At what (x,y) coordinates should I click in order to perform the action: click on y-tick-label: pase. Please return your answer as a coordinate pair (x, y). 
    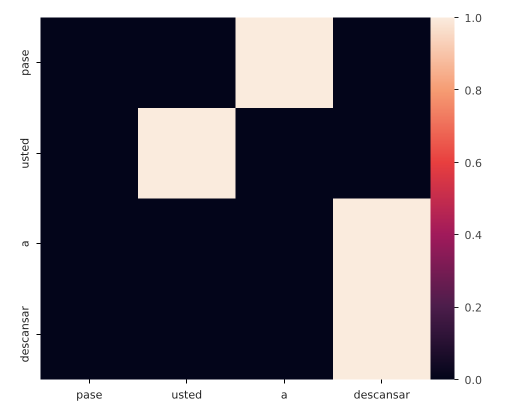
    Looking at the image, I should click on (25, 62).